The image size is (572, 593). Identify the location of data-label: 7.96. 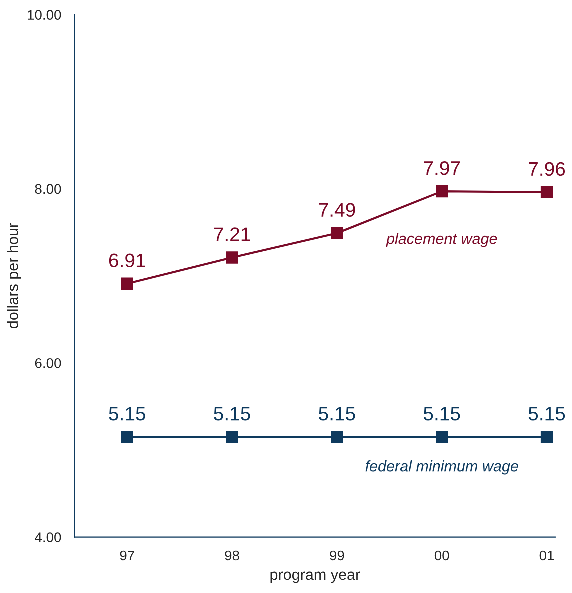
(547, 169).